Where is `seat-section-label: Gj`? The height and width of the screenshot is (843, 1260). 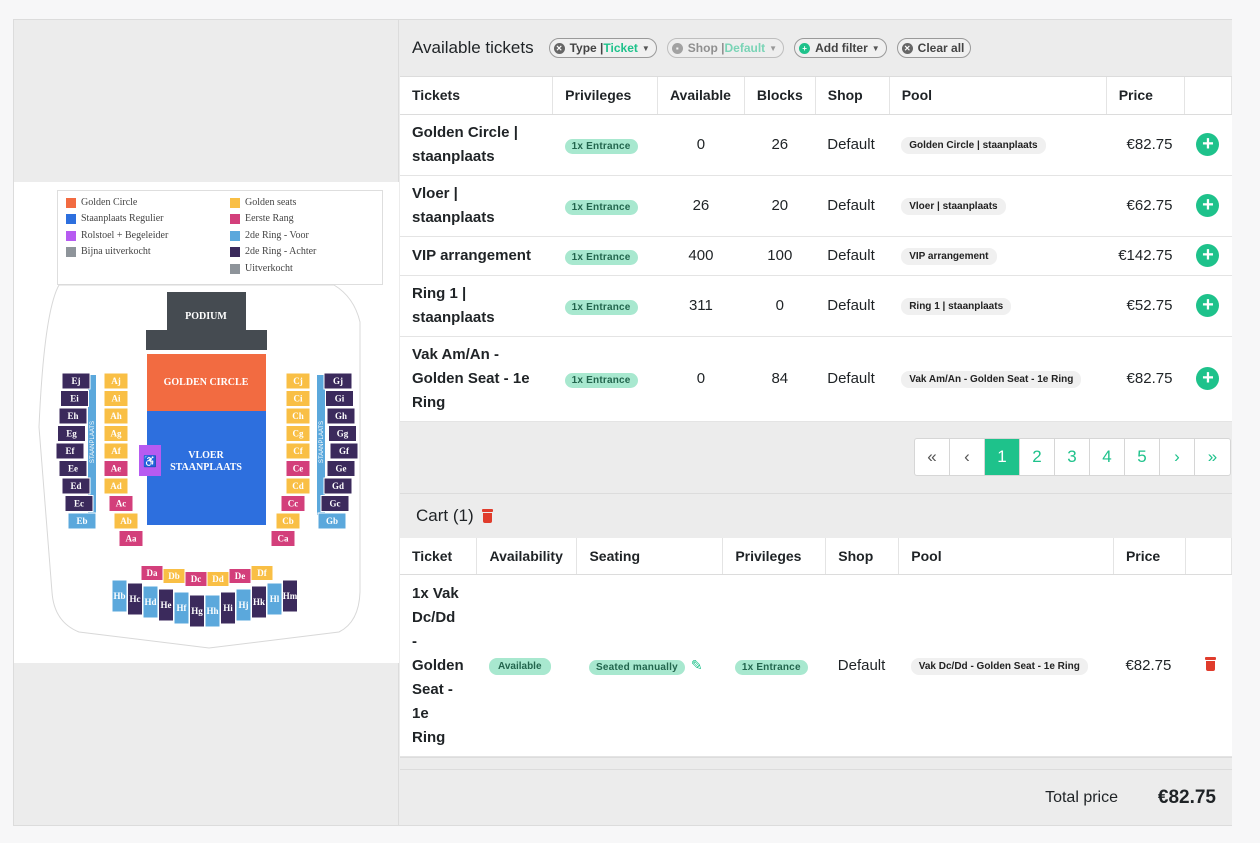 seat-section-label: Gj is located at coordinates (338, 381).